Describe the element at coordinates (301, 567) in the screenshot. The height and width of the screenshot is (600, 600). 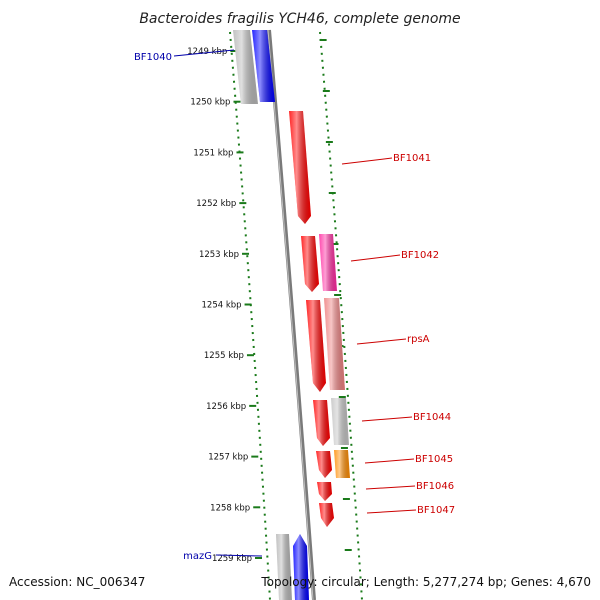
I see `gene-mazg-shade` at that location.